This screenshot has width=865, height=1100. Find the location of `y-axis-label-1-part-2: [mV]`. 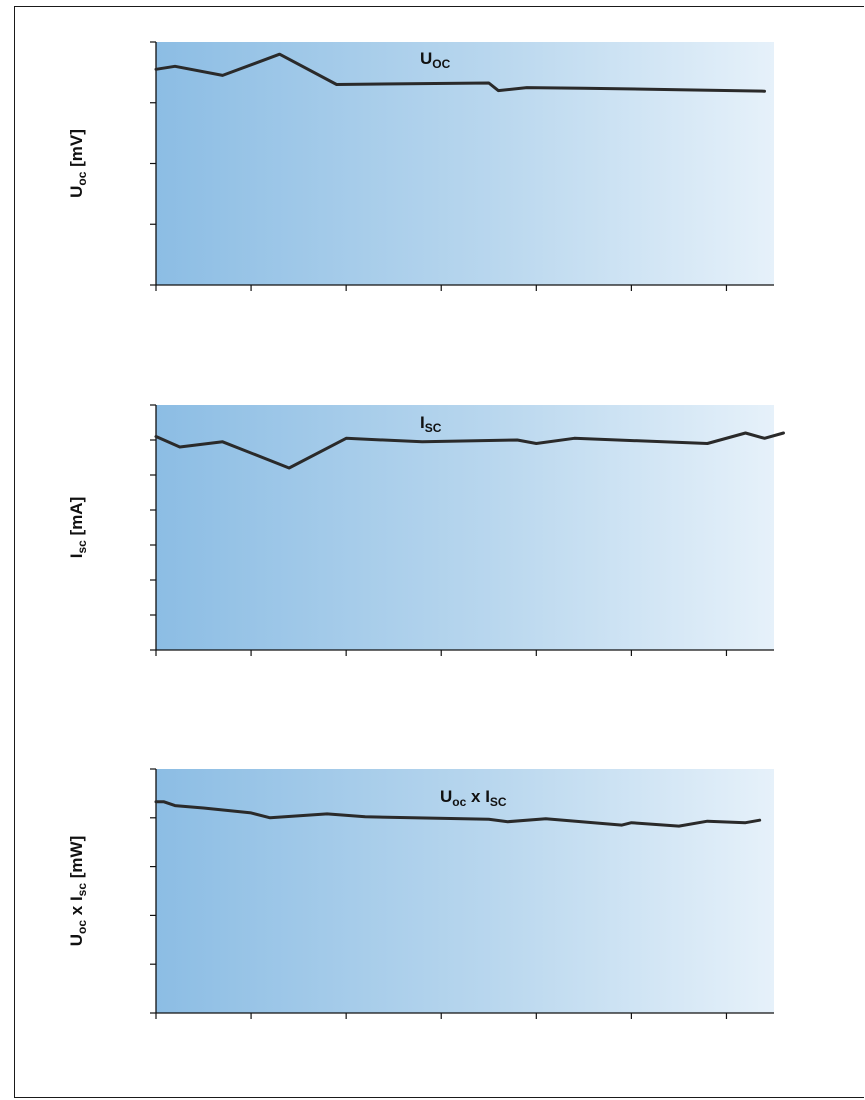

y-axis-label-1-part-2: [mV] is located at coordinates (76, 150).